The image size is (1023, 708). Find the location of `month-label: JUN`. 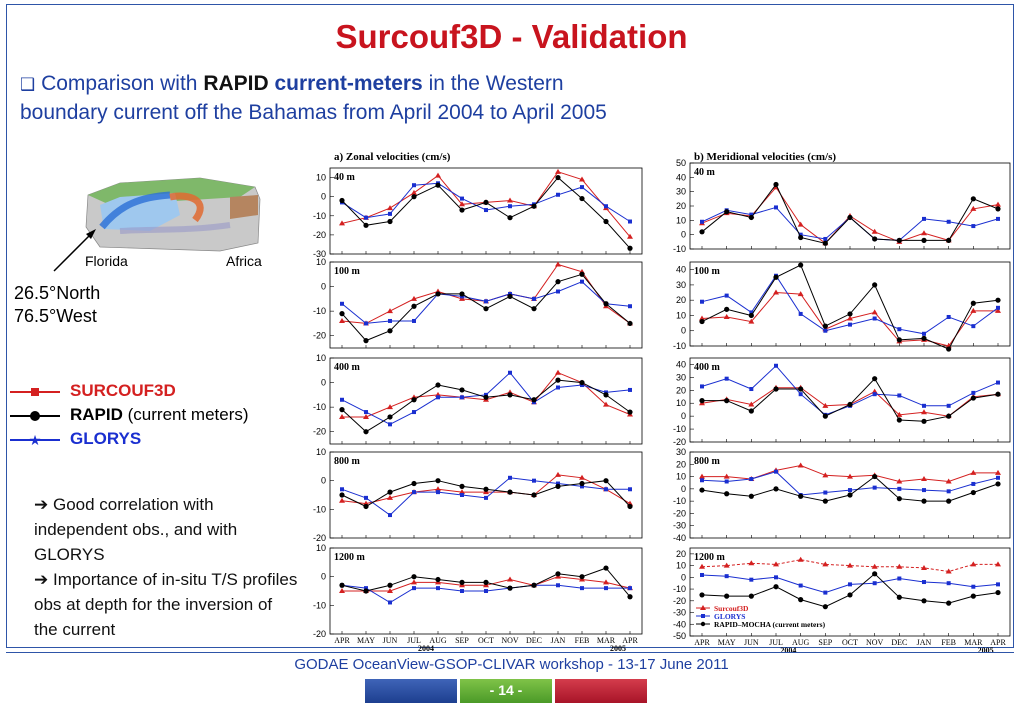

month-label: JUN is located at coordinates (751, 642).